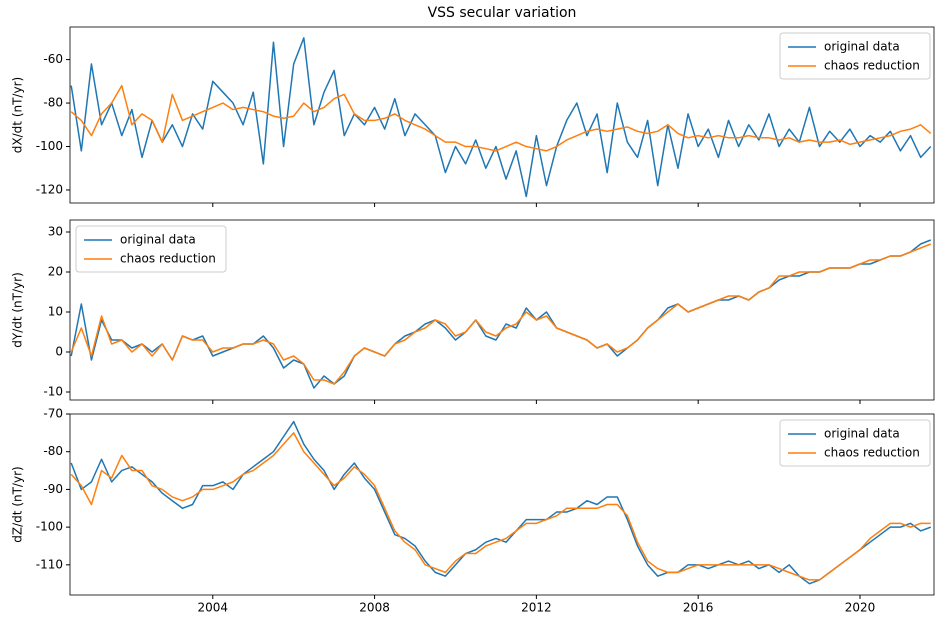 The height and width of the screenshot is (618, 935). What do you see at coordinates (53, 414) in the screenshot?
I see `y-tick-label: -70` at bounding box center [53, 414].